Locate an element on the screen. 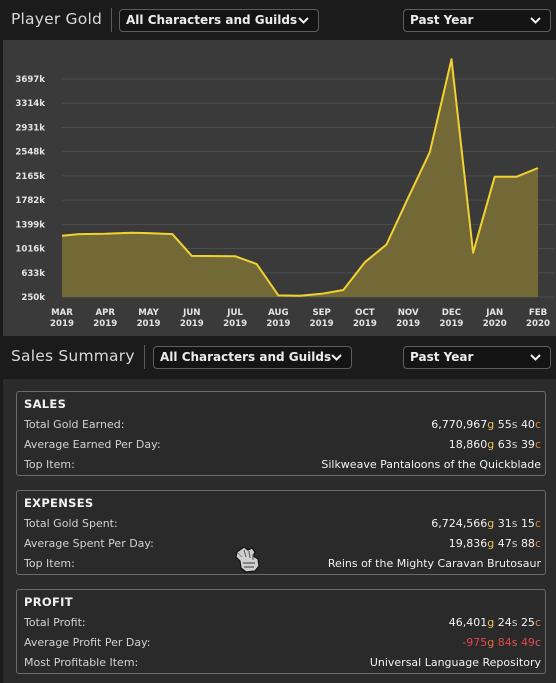  x-tick-month-label: JUL is located at coordinates (234, 313).